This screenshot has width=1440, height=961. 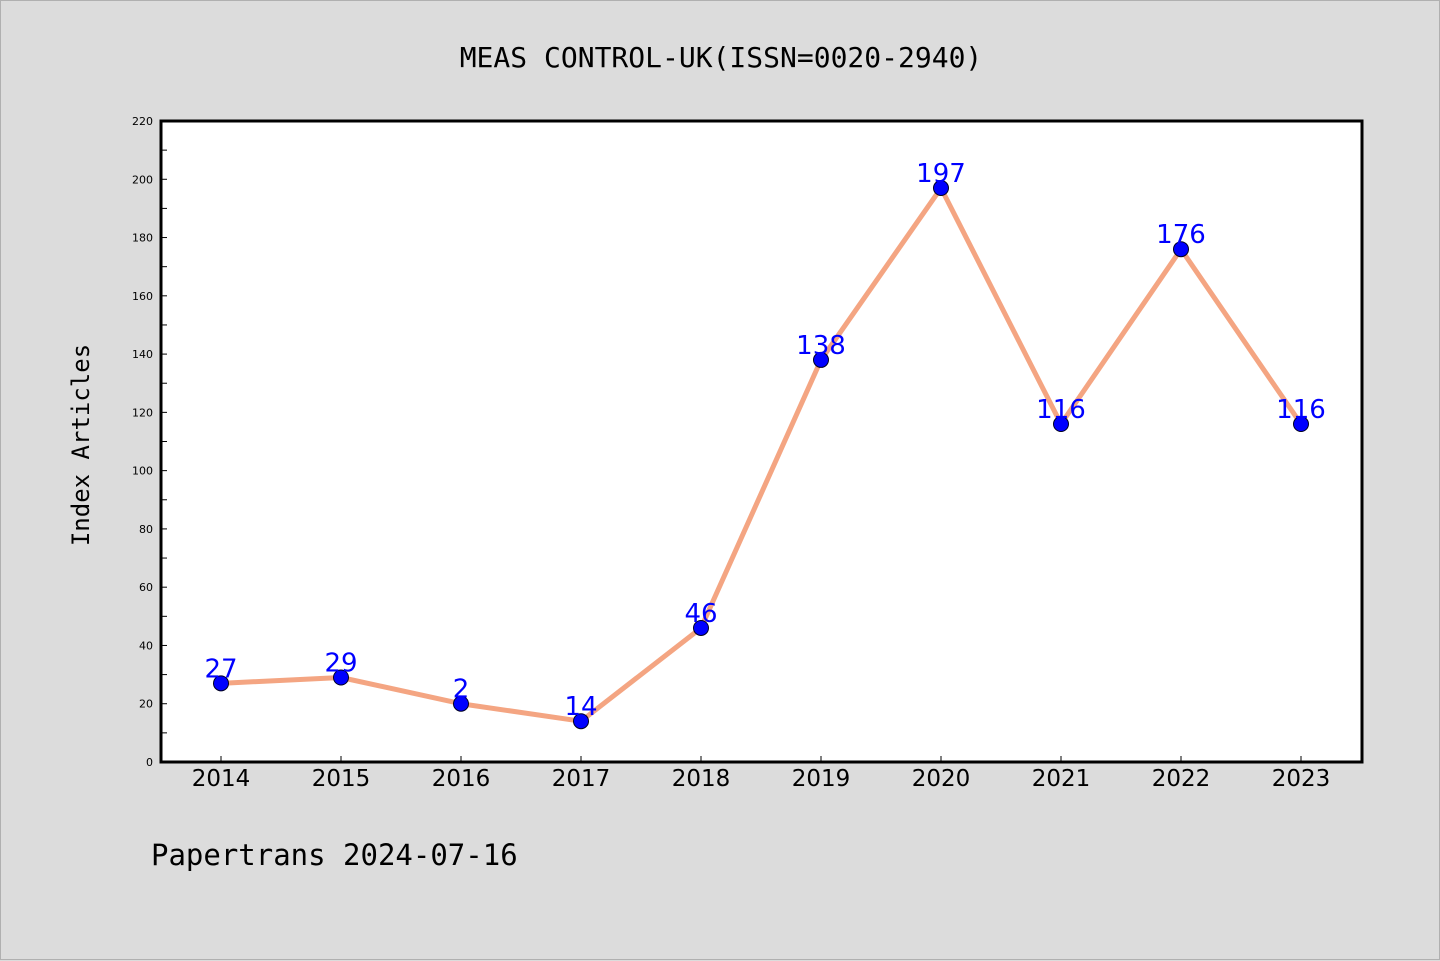 I want to click on y-tick-label: 20, so click(x=146, y=704).